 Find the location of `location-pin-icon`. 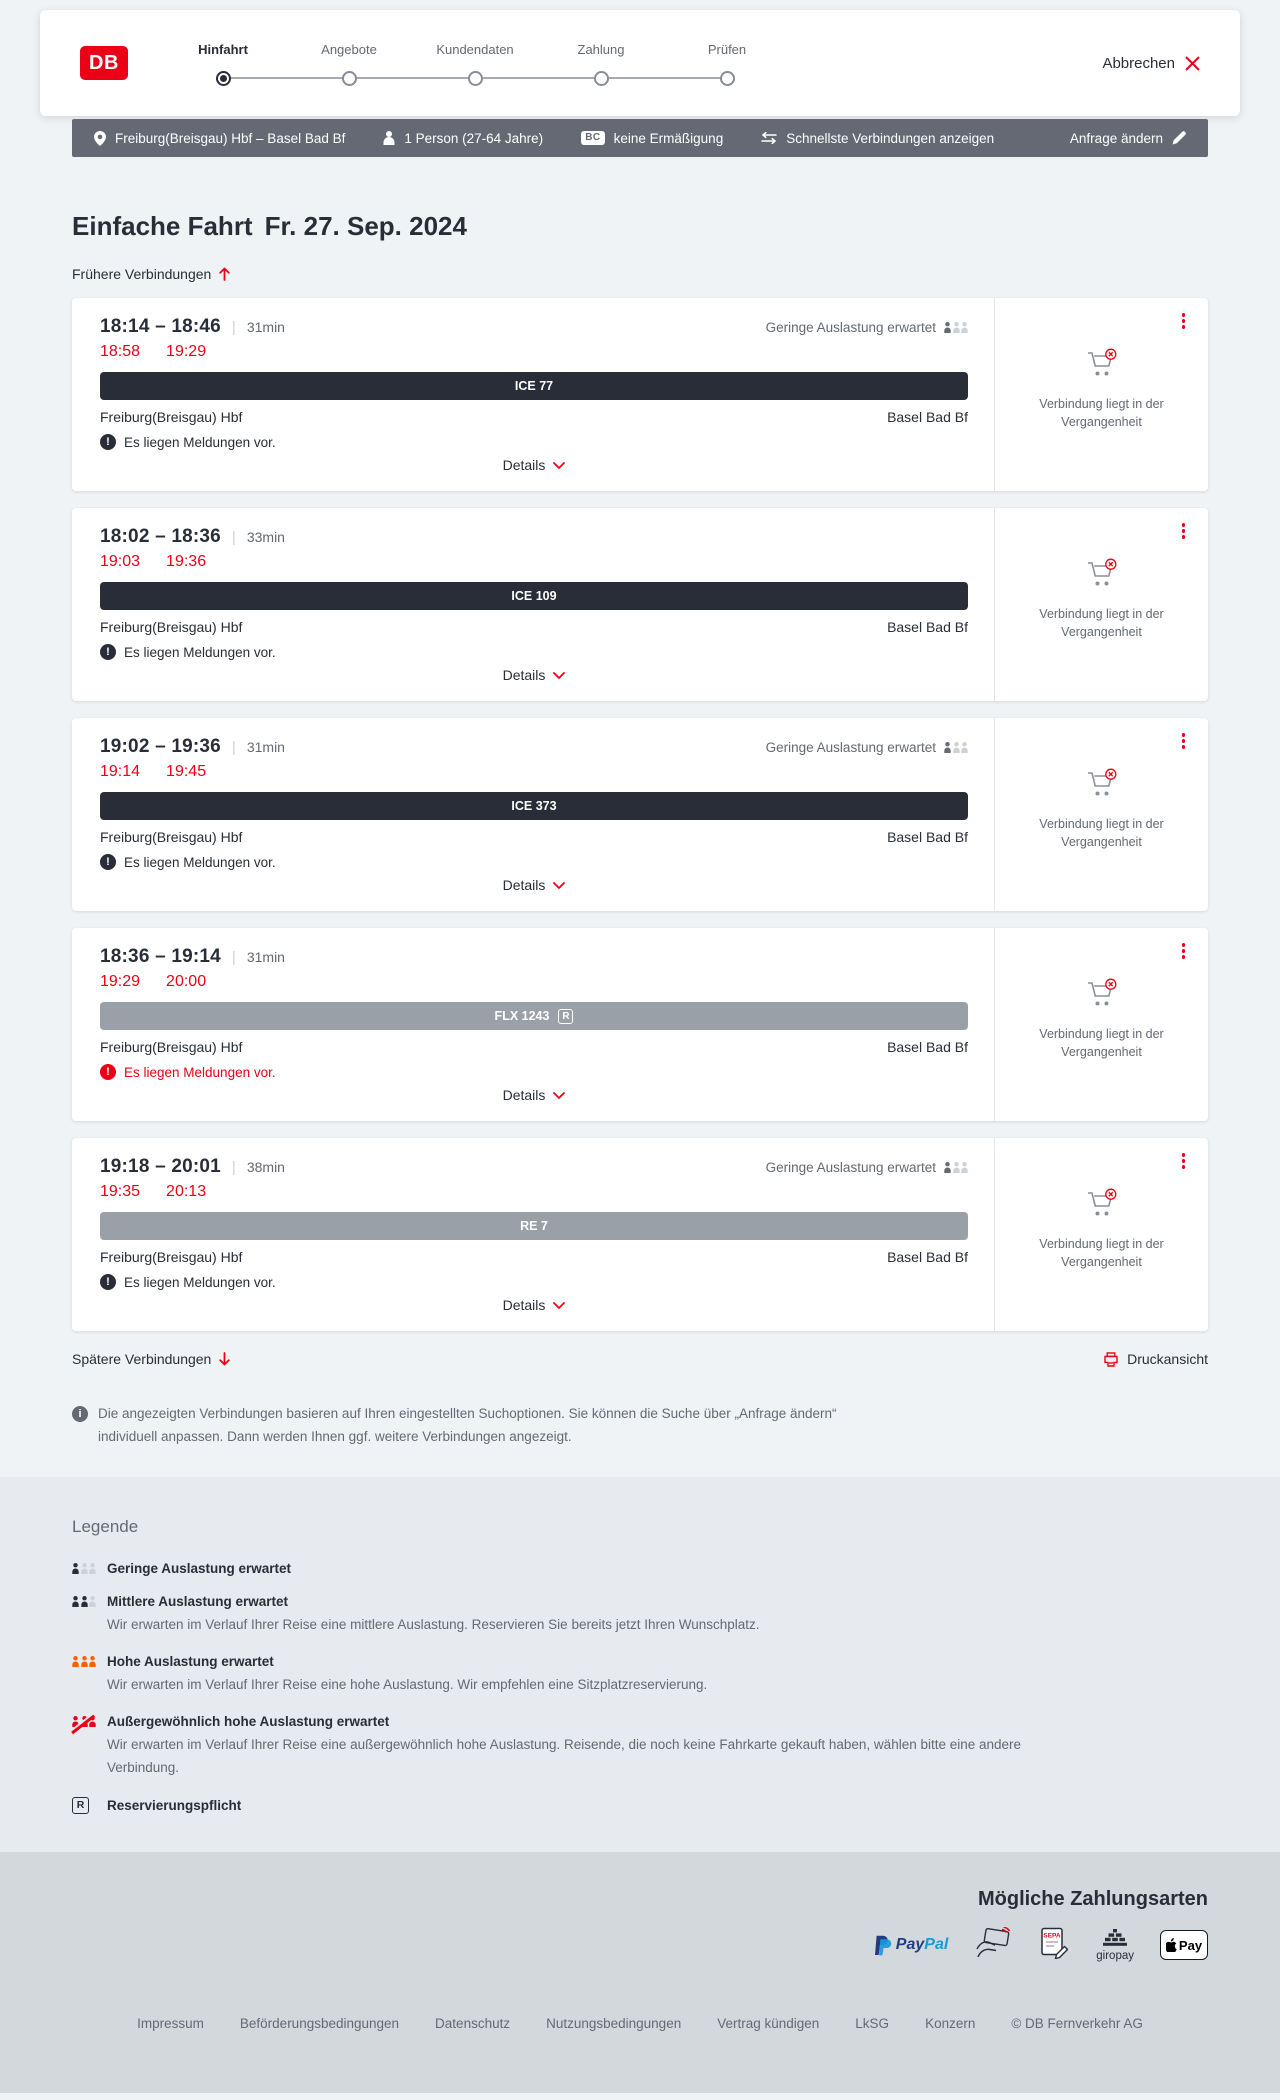

location-pin-icon is located at coordinates (100, 138).